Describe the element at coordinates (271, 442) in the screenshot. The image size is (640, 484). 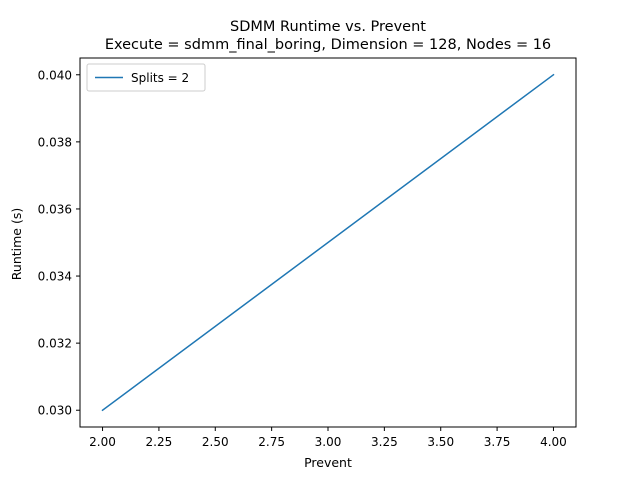
I see `x-tick-label: 2.75` at that location.